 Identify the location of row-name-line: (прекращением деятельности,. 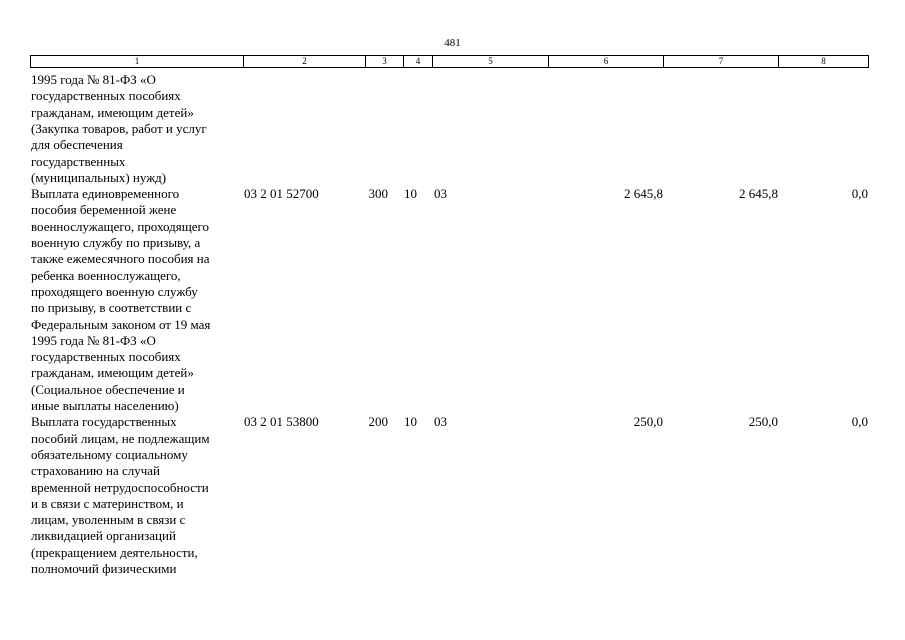
(114, 552).